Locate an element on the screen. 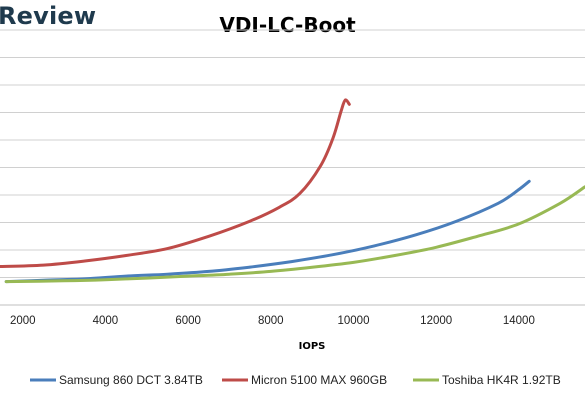 This screenshot has width=585, height=401. x-tick-label: 8000 is located at coordinates (271, 321).